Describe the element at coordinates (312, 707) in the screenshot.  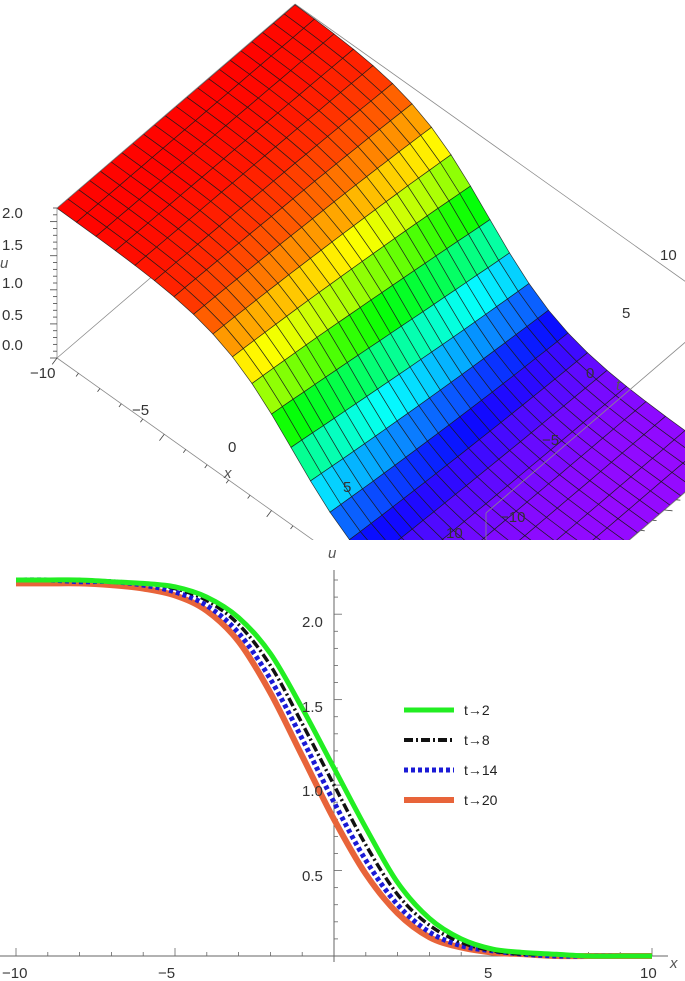
I see `y-tick-label: 1.5` at that location.